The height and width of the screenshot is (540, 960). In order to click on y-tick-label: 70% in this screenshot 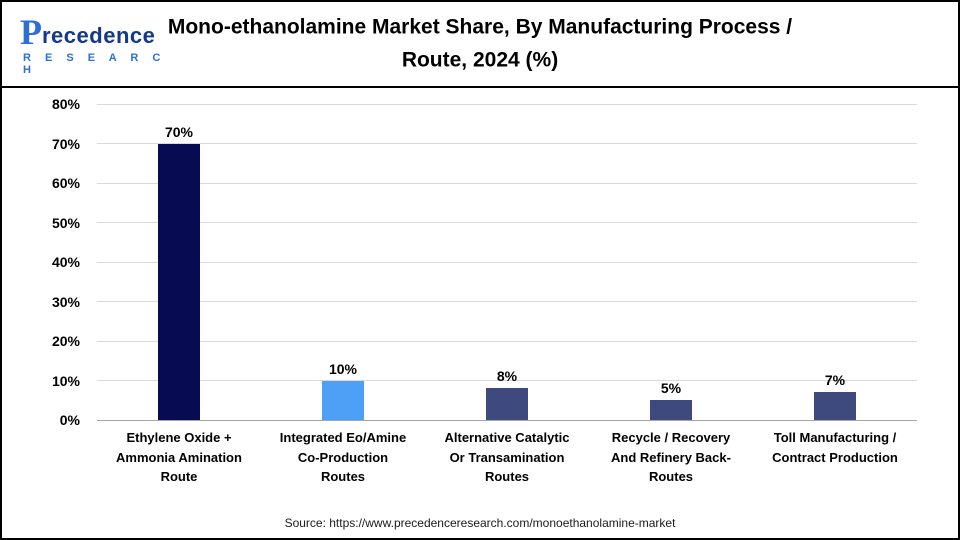, I will do `click(65, 143)`.